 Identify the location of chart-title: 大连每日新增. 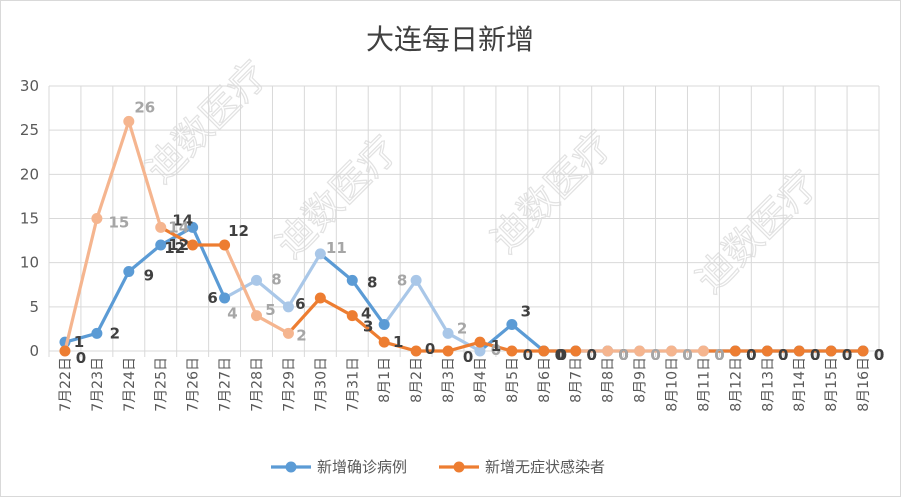
(450, 39).